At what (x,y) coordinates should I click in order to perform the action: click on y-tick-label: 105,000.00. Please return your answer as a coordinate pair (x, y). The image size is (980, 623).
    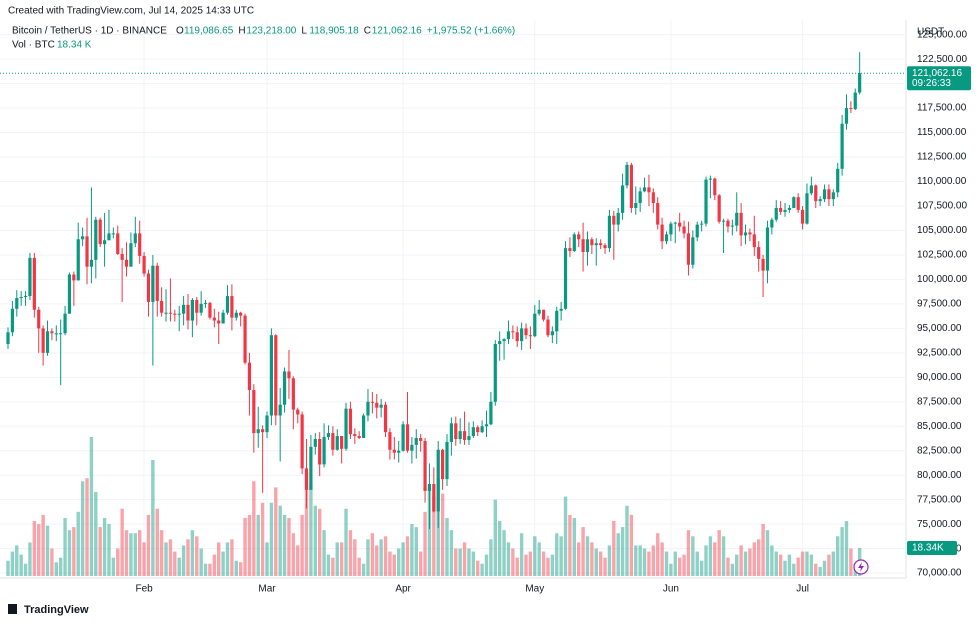
    Looking at the image, I should click on (942, 230).